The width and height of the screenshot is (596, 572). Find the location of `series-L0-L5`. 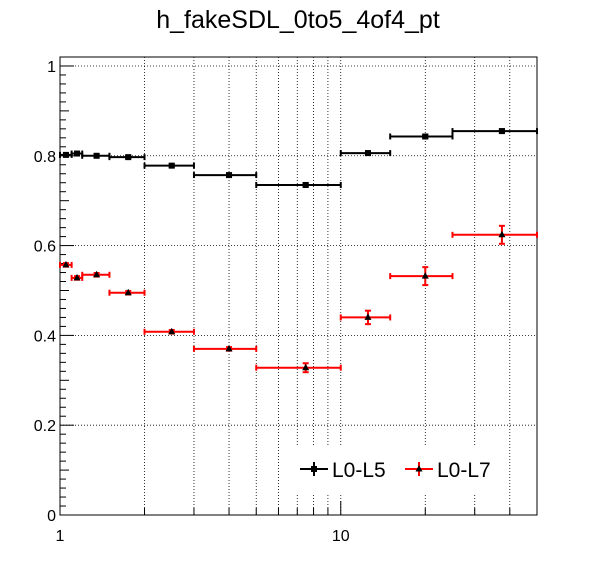

series-L0-L5 is located at coordinates (298, 158).